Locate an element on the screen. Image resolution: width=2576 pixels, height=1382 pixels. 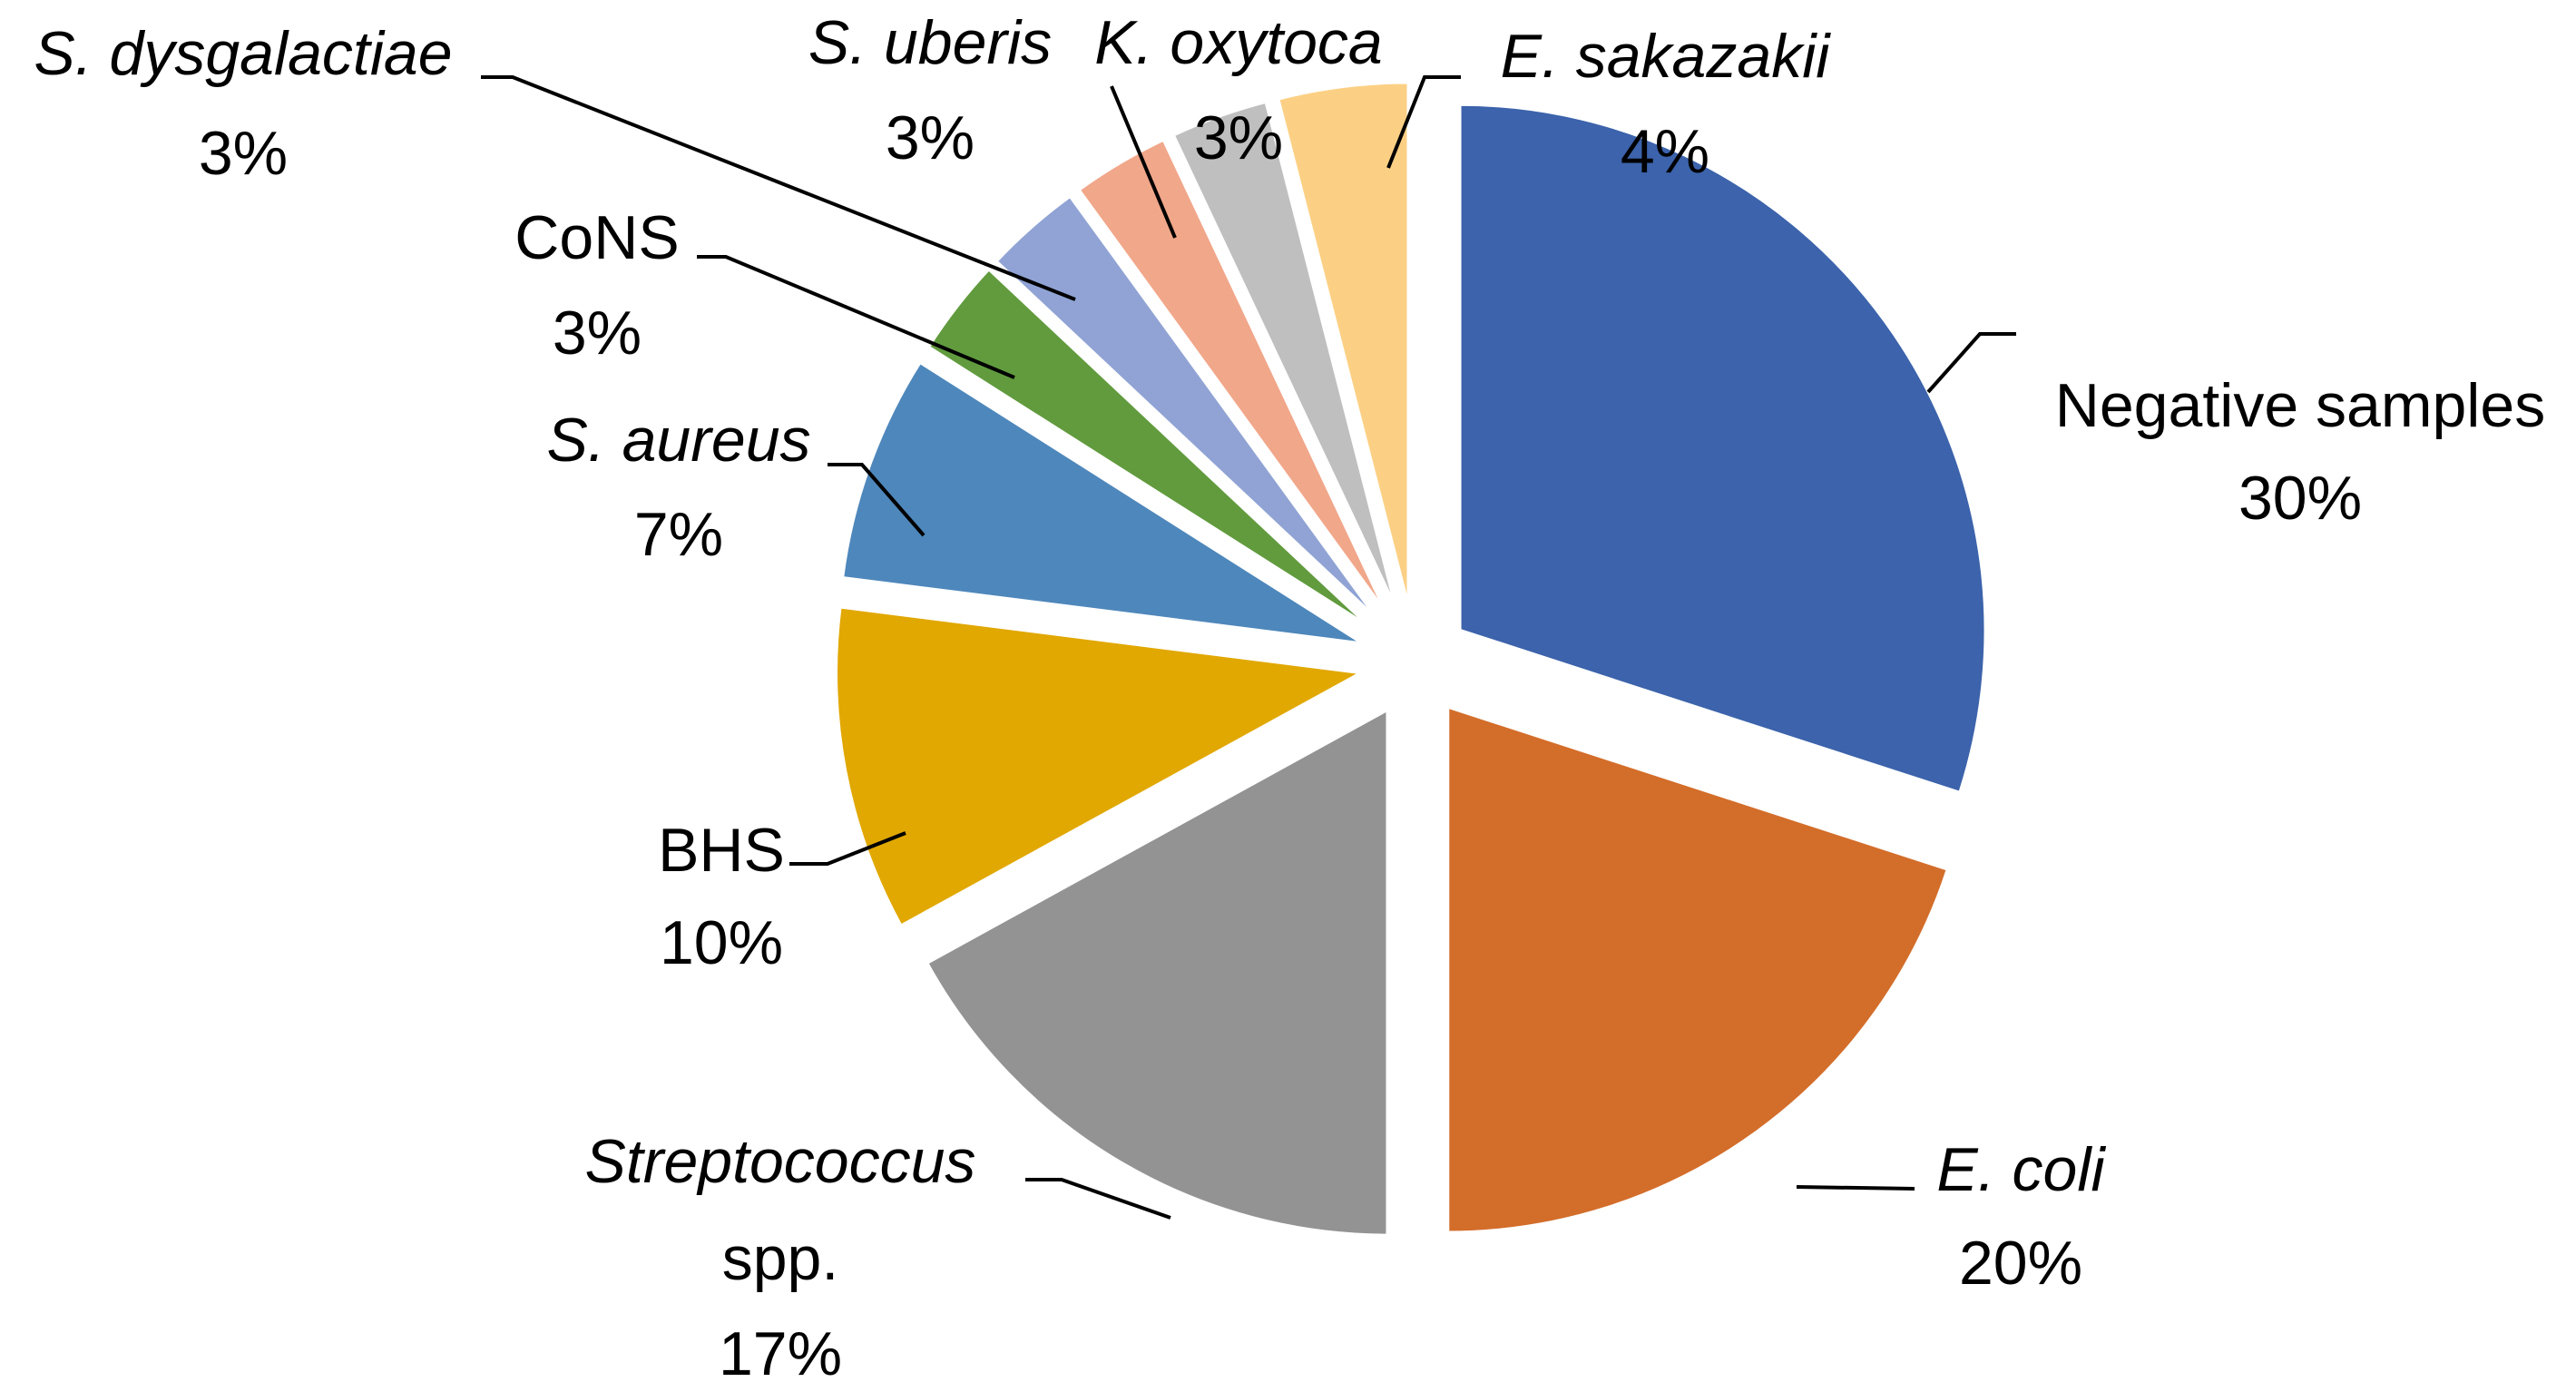
label-e-sakazakii: E. sakazakii is located at coordinates (1666, 56).